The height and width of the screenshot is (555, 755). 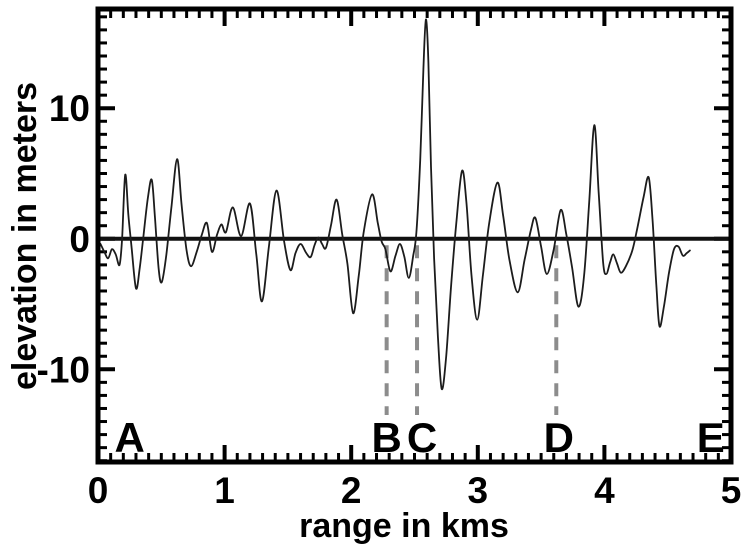 I want to click on marker-letter-E: E, so click(x=711, y=437).